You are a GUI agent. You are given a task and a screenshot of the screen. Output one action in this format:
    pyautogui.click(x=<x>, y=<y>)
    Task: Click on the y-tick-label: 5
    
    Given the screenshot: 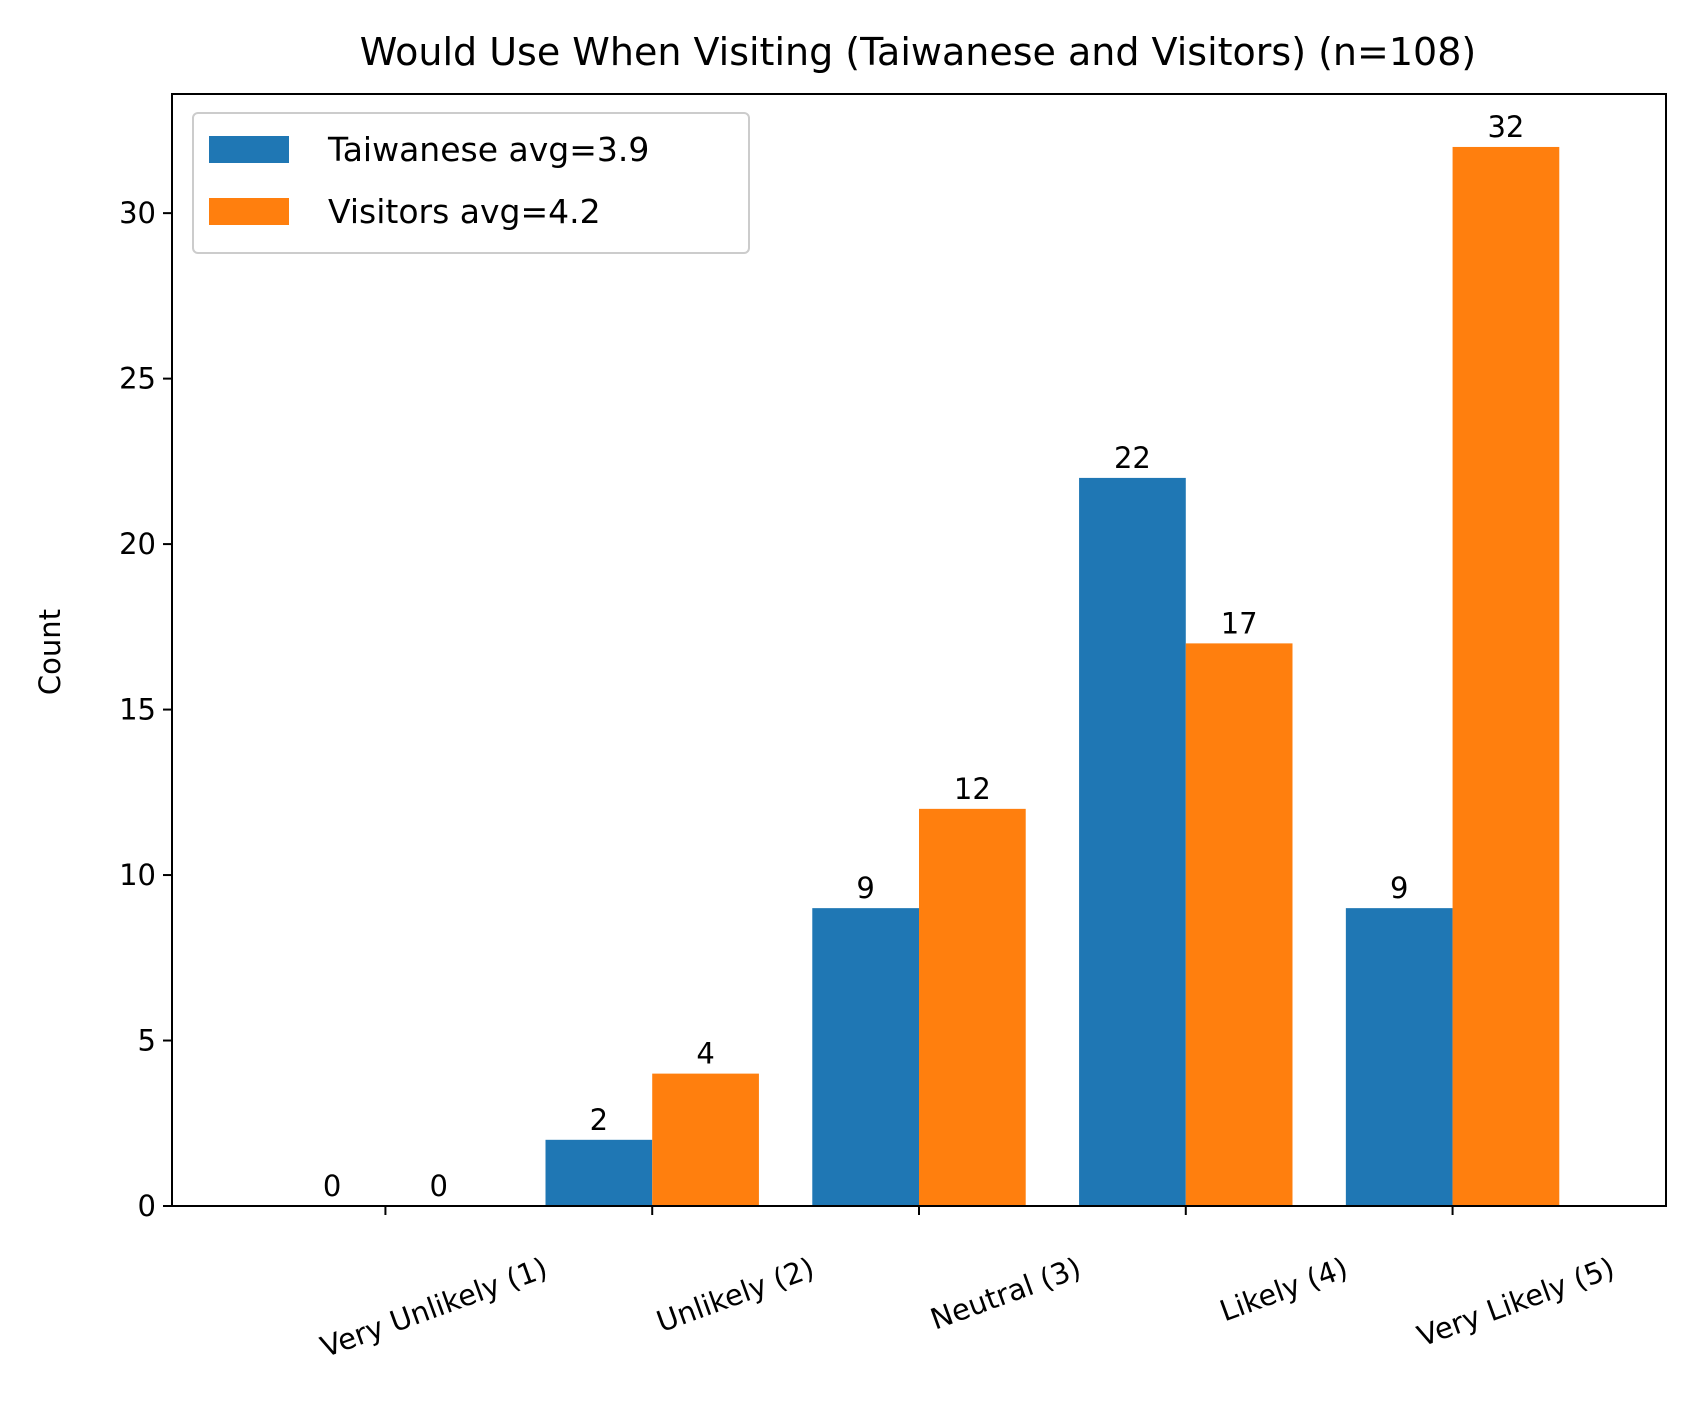 What is the action you would take?
    pyautogui.click(x=147, y=1041)
    